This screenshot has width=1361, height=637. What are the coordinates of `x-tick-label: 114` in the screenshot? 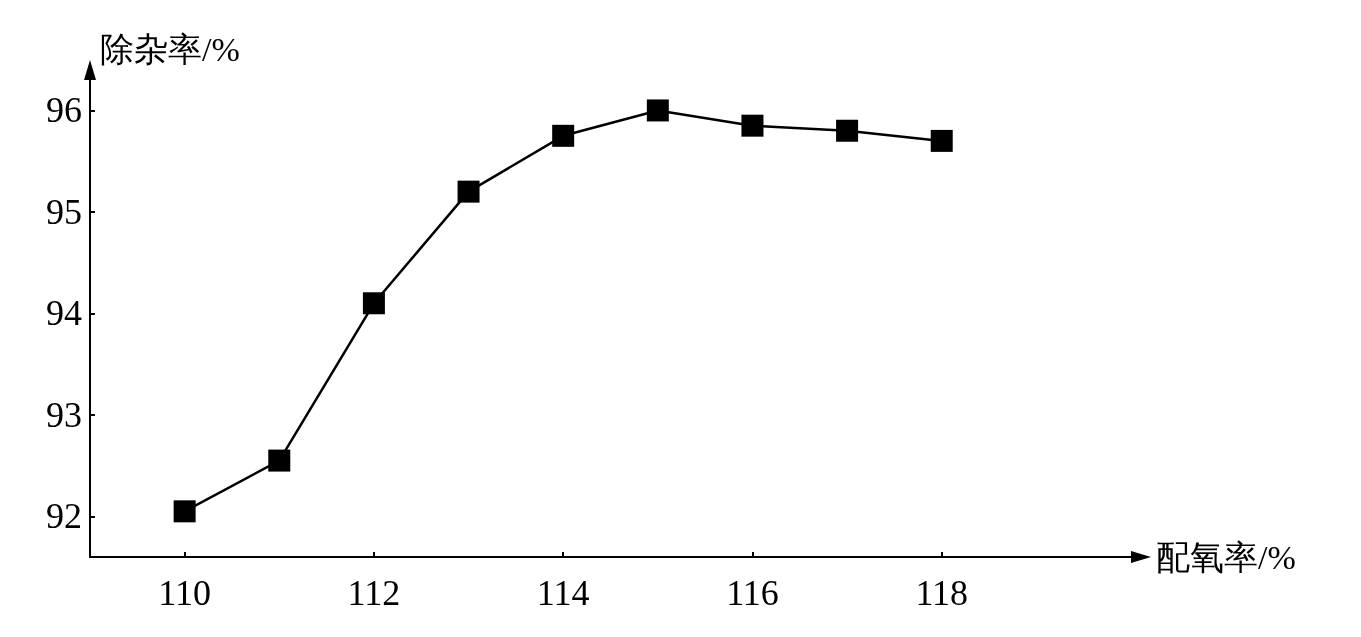 It's located at (563, 593).